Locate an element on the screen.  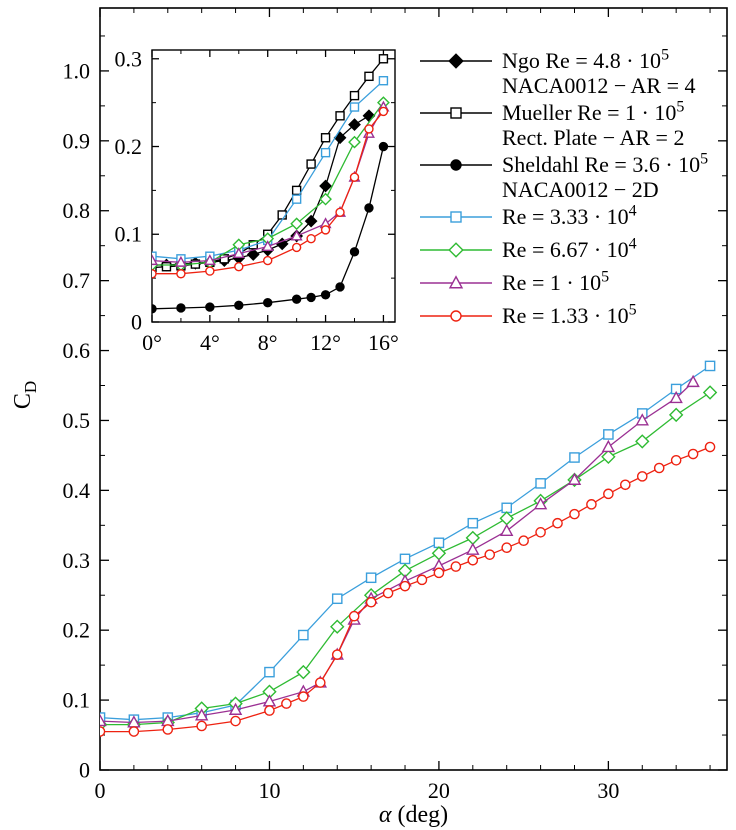
x-axis-label: α (deg) is located at coordinates (413, 815).